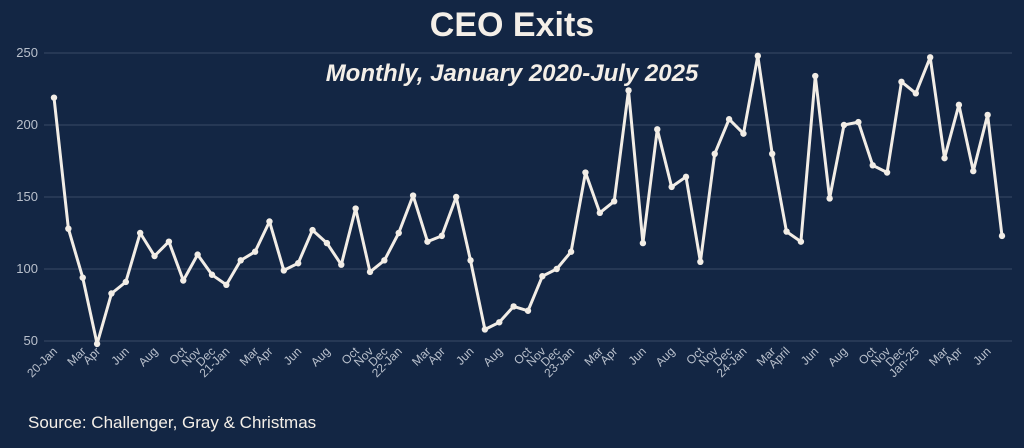 The image size is (1024, 448). What do you see at coordinates (27, 124) in the screenshot?
I see `y-tick-label: 200` at bounding box center [27, 124].